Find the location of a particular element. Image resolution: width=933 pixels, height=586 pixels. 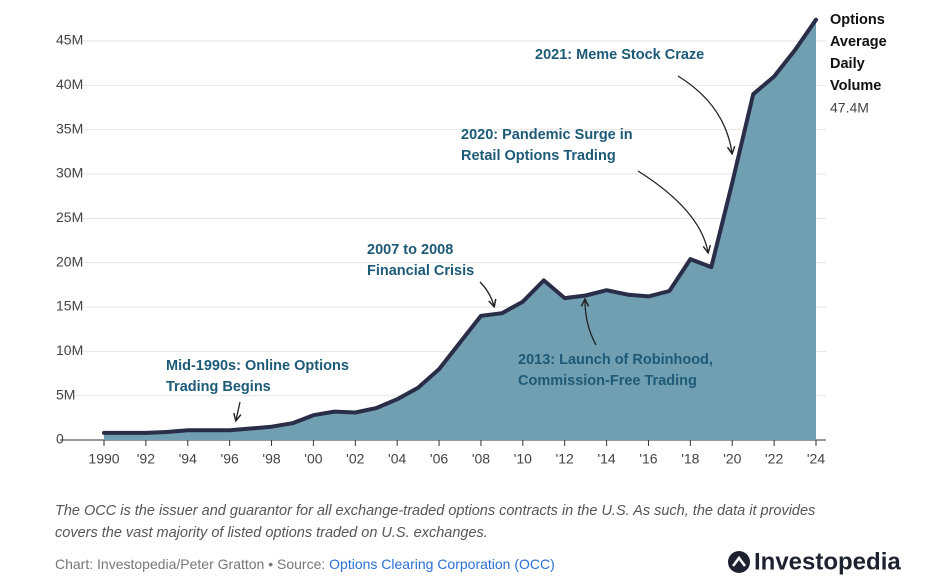

y-tick-label: 15M is located at coordinates (69, 306).